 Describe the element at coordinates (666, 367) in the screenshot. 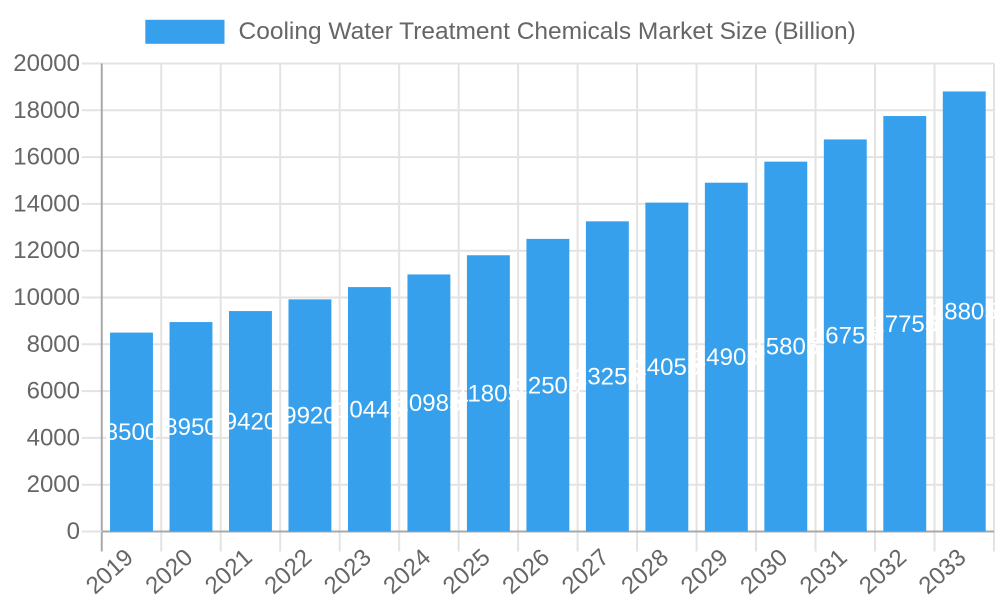

I see `svg-text: 14055` at that location.